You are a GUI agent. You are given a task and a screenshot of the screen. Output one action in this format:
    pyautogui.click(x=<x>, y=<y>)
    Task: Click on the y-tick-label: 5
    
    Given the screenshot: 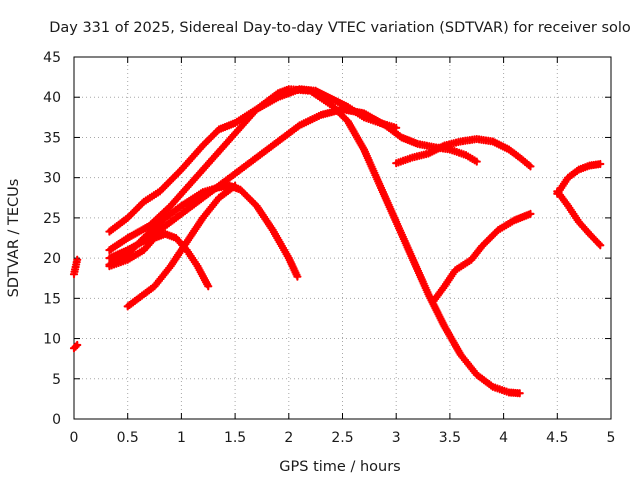 What is the action you would take?
    pyautogui.click(x=56, y=380)
    